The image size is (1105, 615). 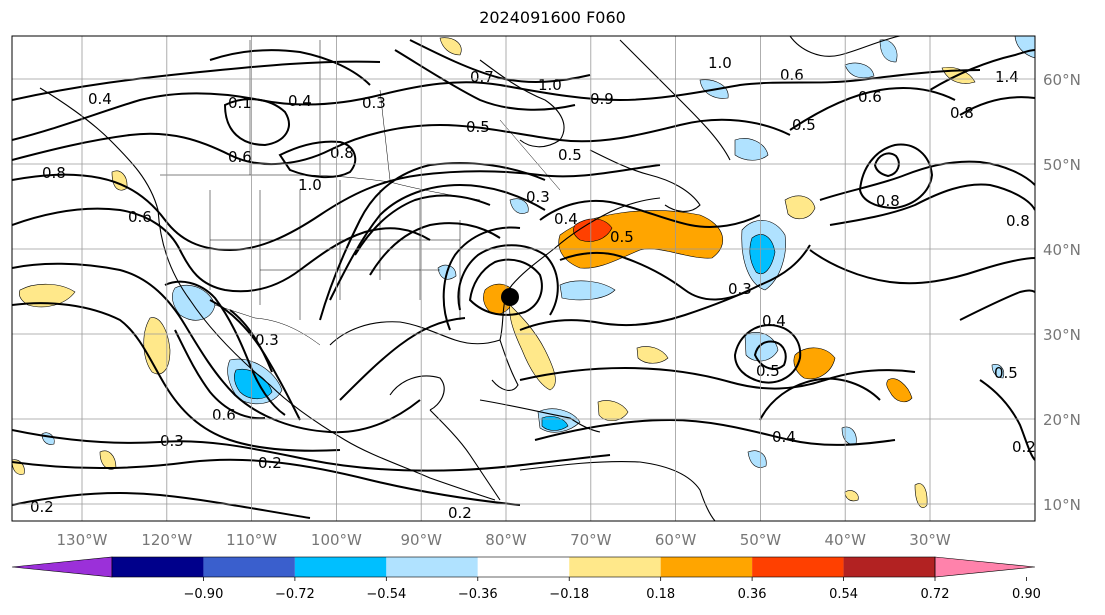 What do you see at coordinates (762, 254) in the screenshot?
I see `strong-negative-anomaly` at bounding box center [762, 254].